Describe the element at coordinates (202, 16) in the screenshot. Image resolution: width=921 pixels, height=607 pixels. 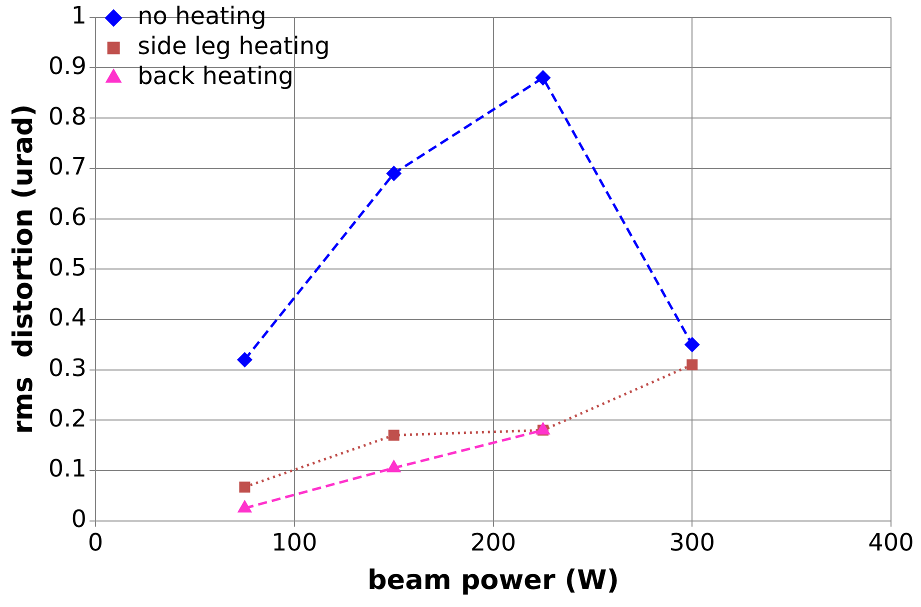
I see `legend-label: no heating` at that location.